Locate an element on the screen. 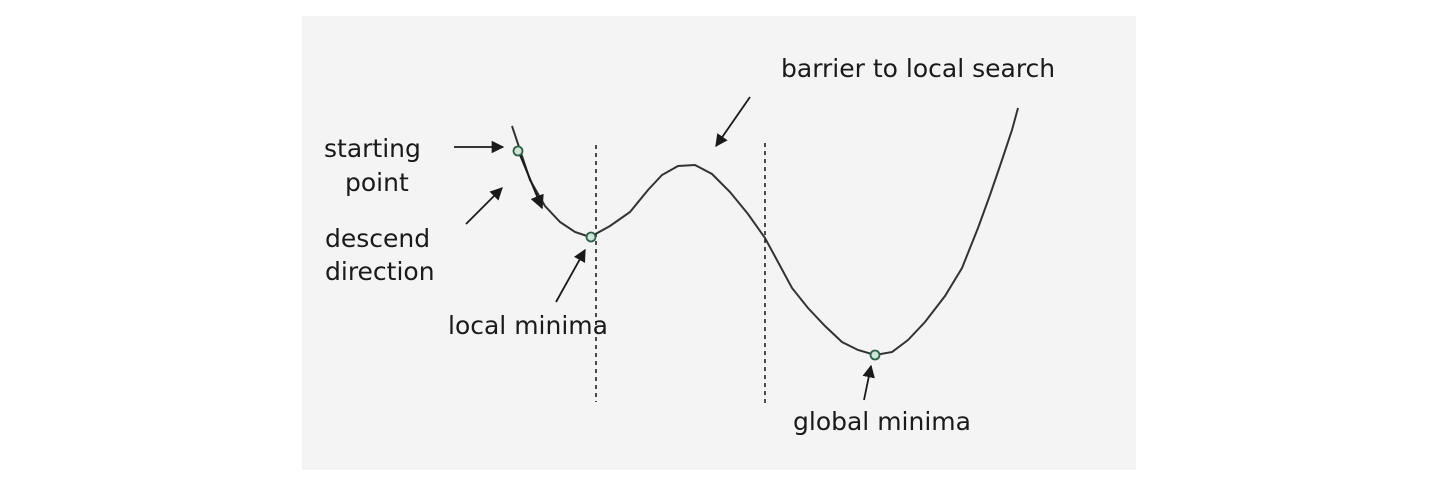  descend-direction-label-line2: direction is located at coordinates (380, 271).